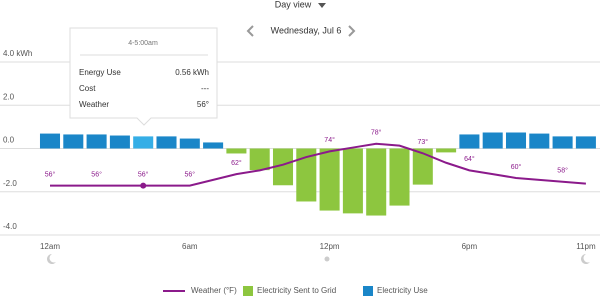 The height and width of the screenshot is (298, 600). What do you see at coordinates (250, 31) in the screenshot?
I see `prev-day` at bounding box center [250, 31].